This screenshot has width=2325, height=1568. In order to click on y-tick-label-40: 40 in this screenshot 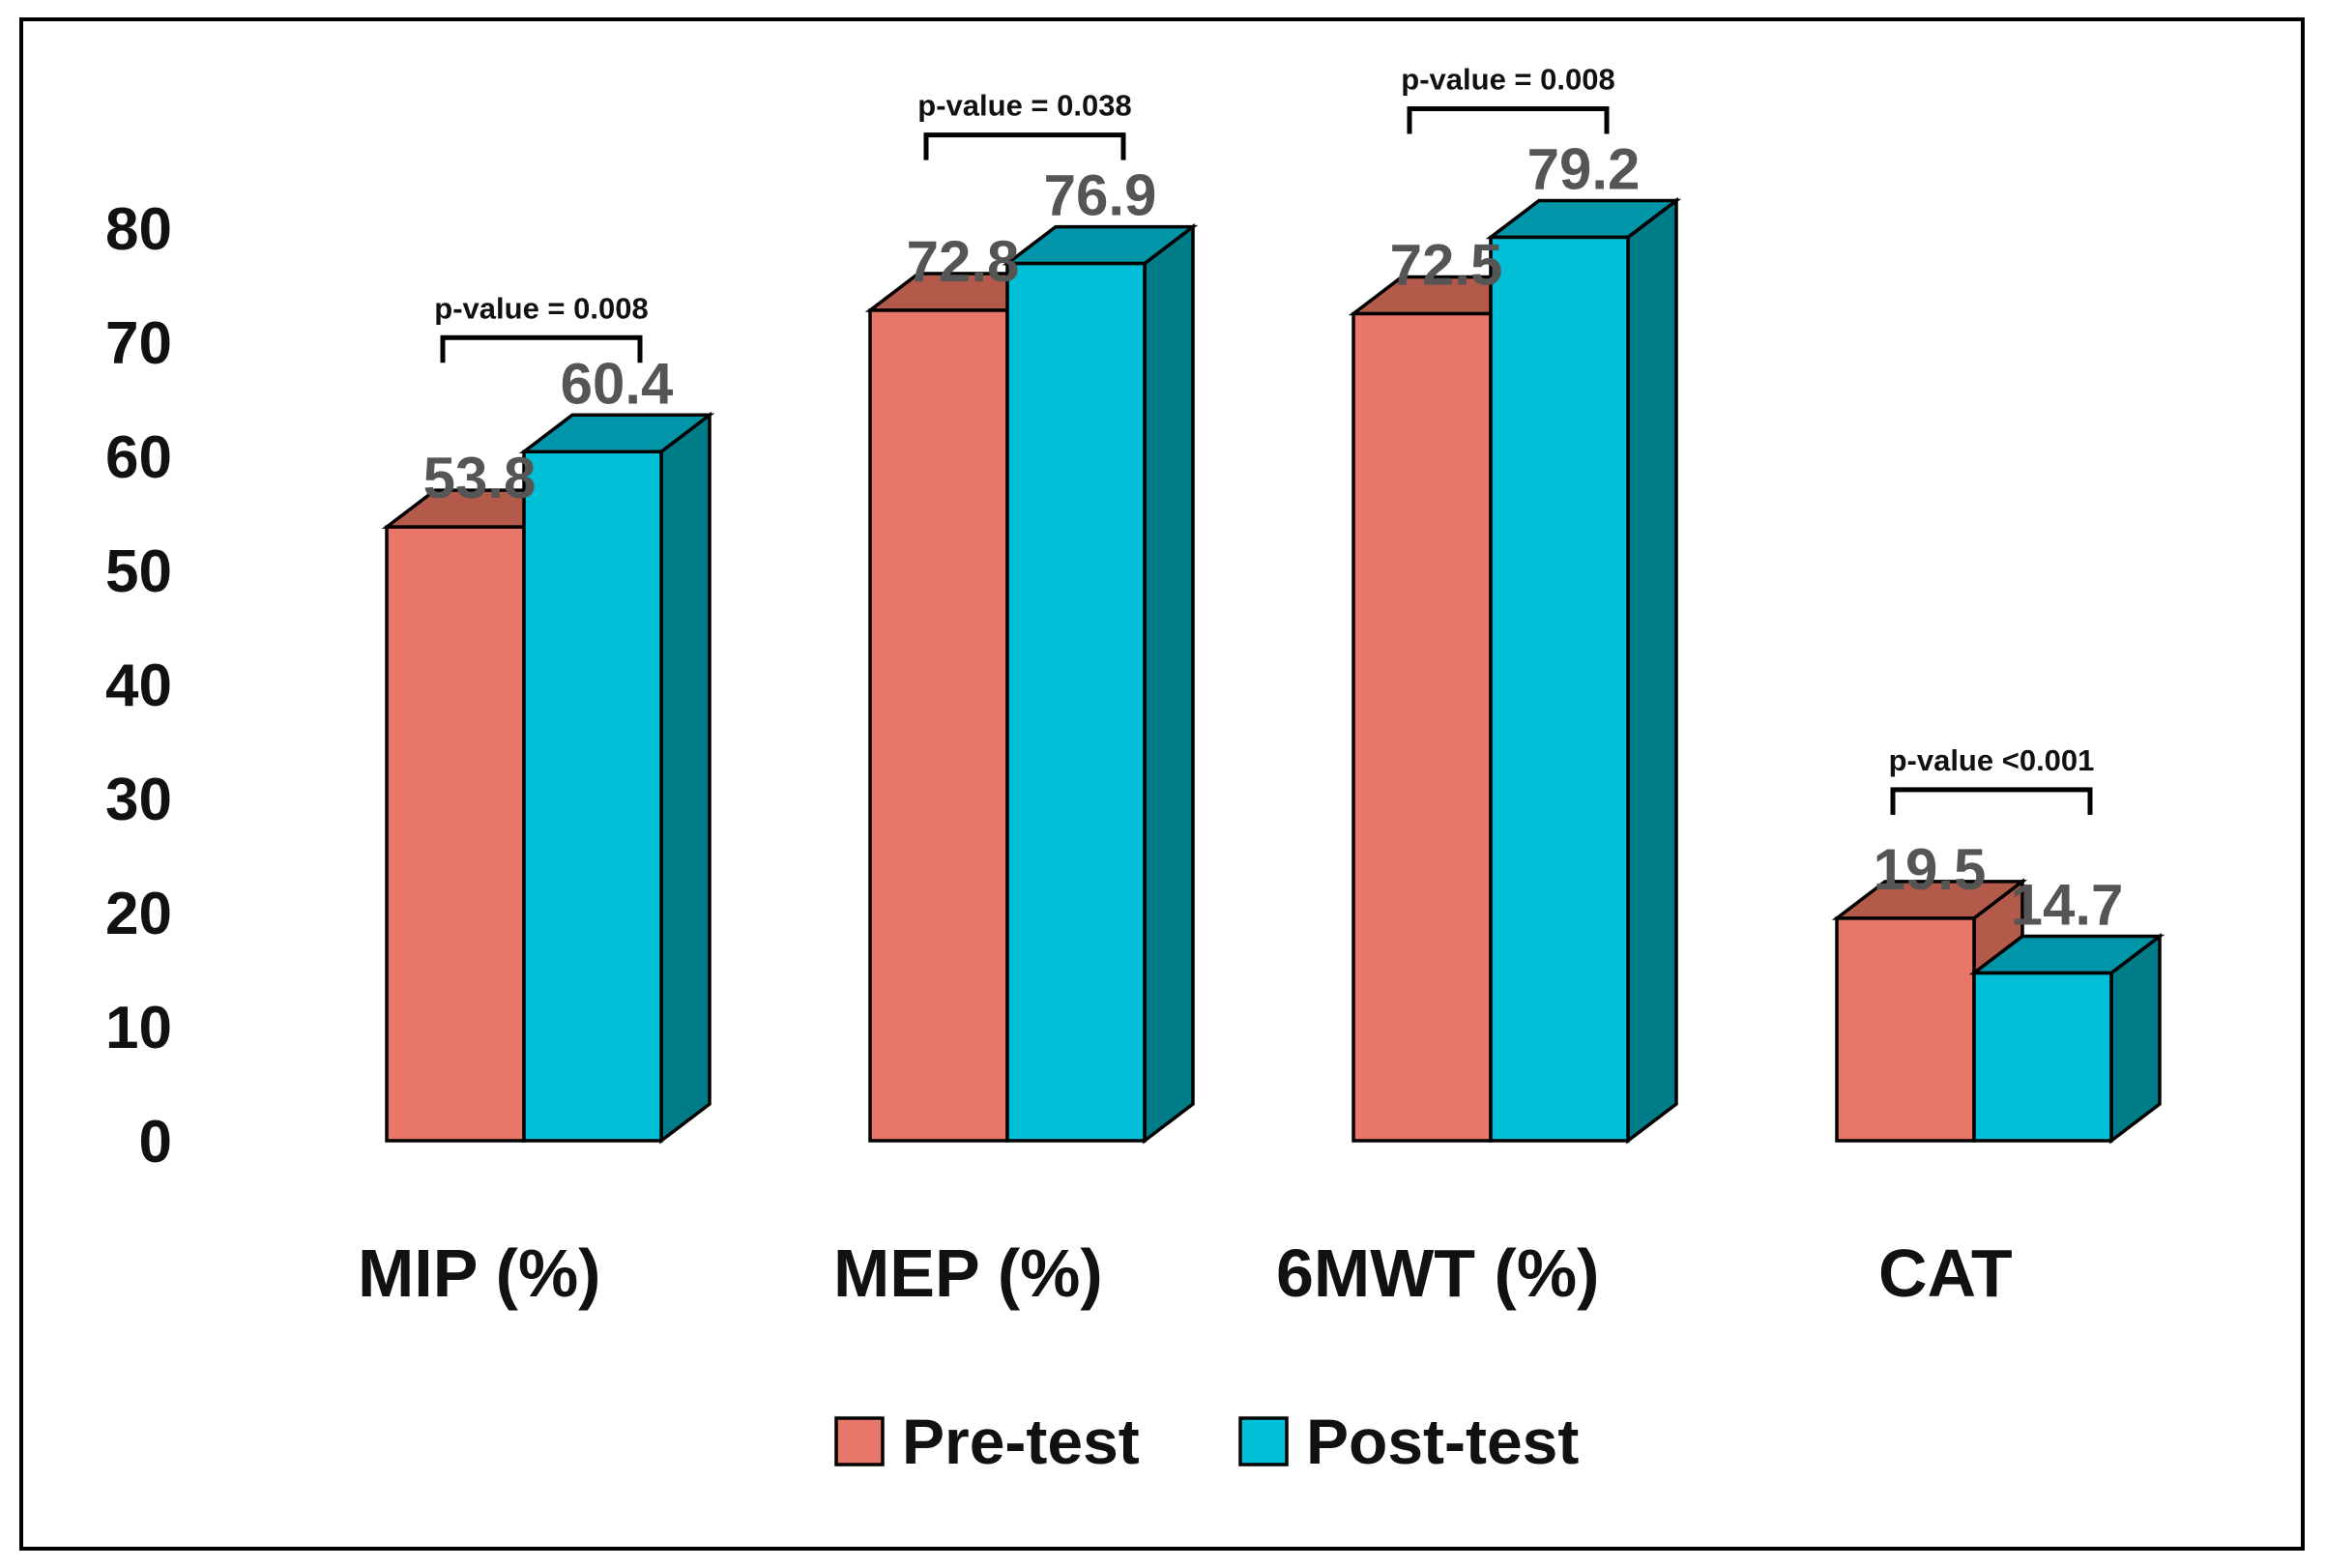, I will do `click(138, 686)`.